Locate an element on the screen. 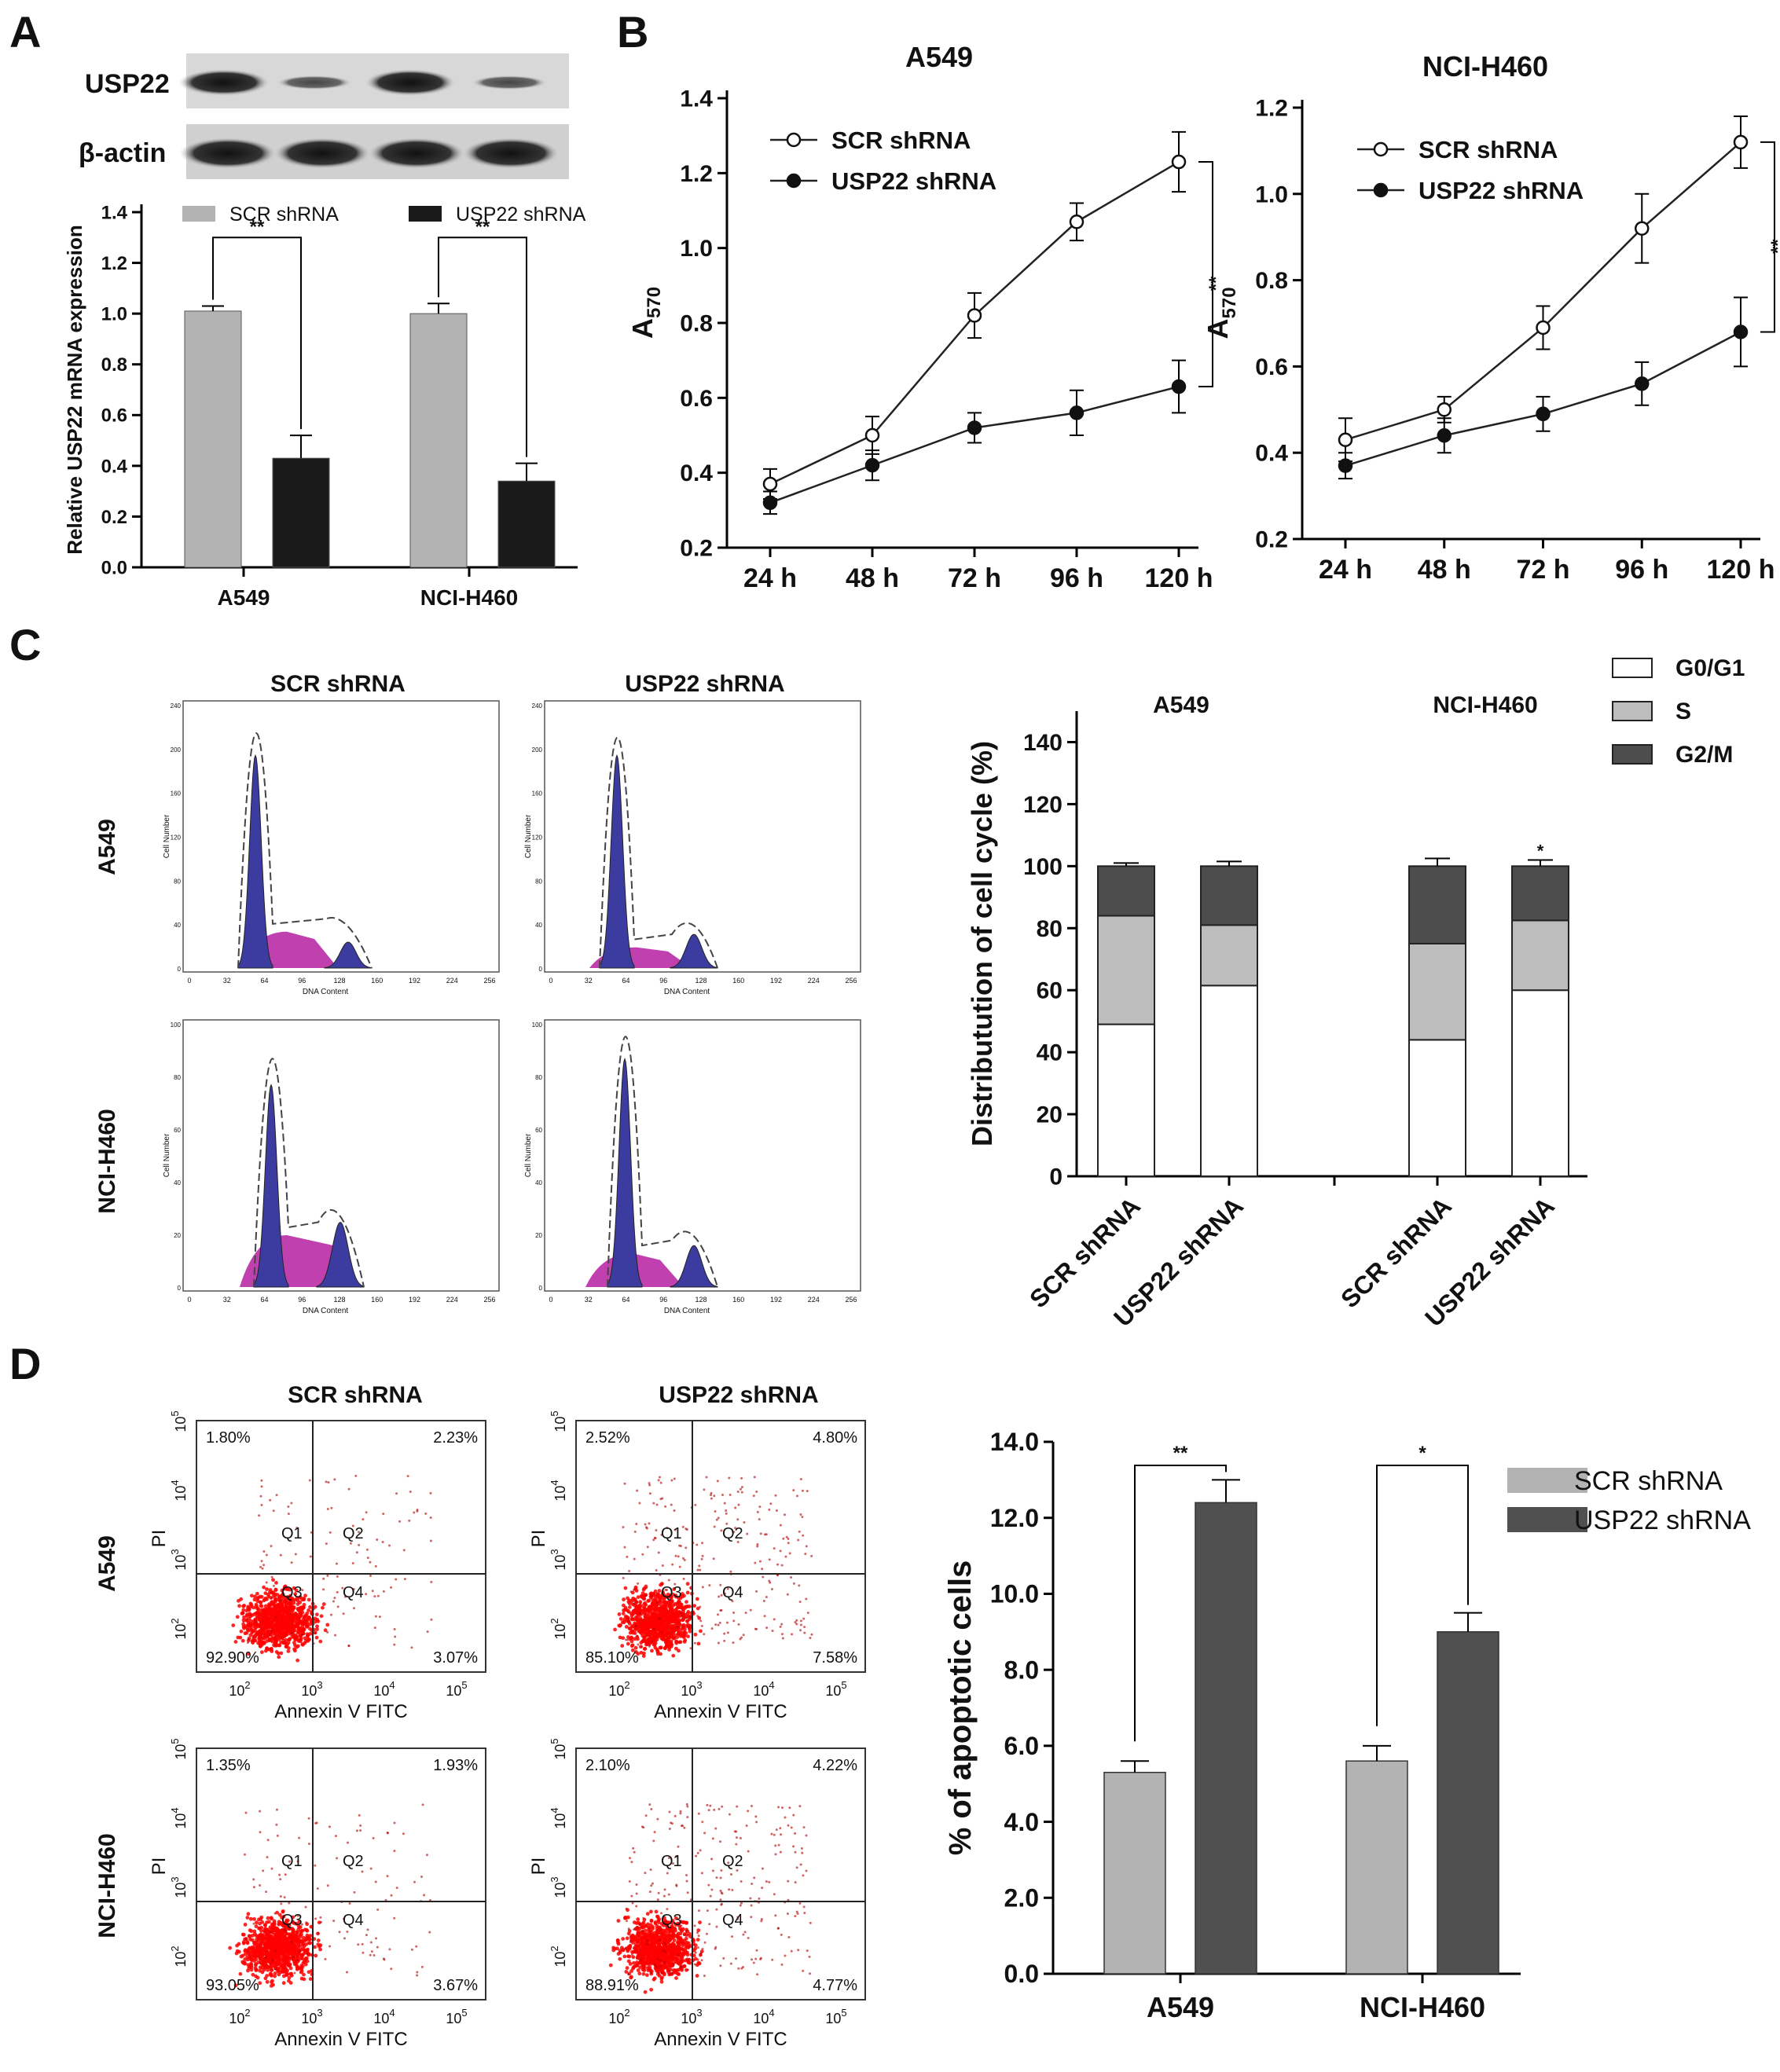 This screenshot has width=1780, height=2072. dot-y-tick-label: 10² is located at coordinates (179, 1956).